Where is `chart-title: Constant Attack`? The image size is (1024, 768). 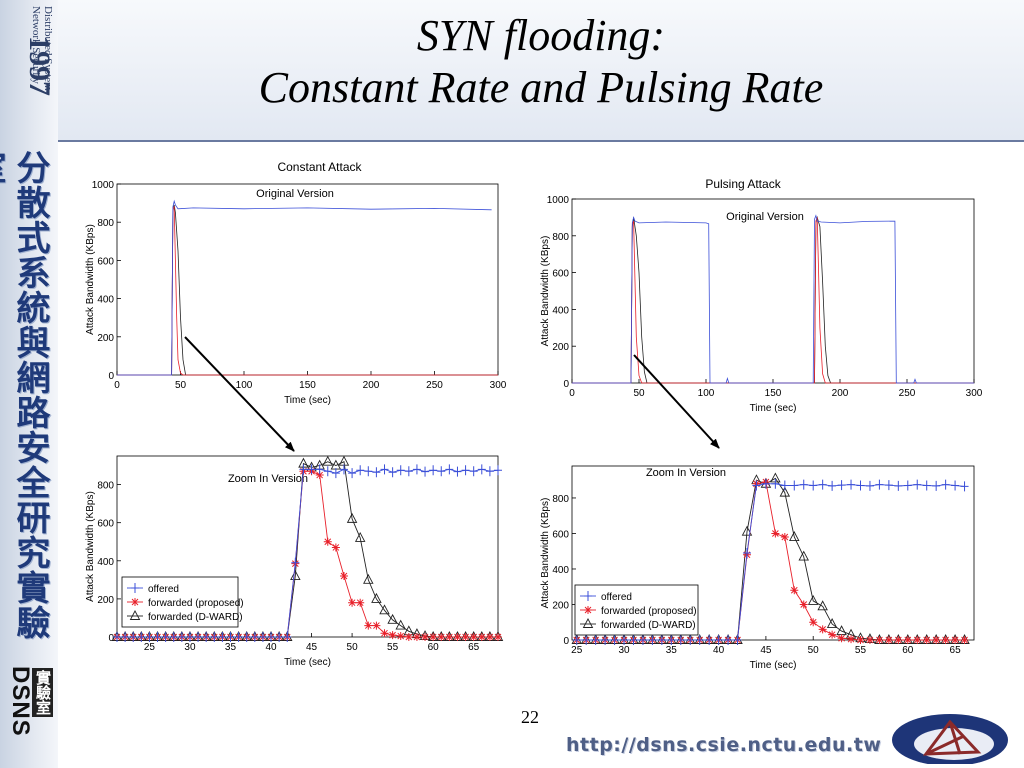
chart-title: Constant Attack is located at coordinates (319, 167).